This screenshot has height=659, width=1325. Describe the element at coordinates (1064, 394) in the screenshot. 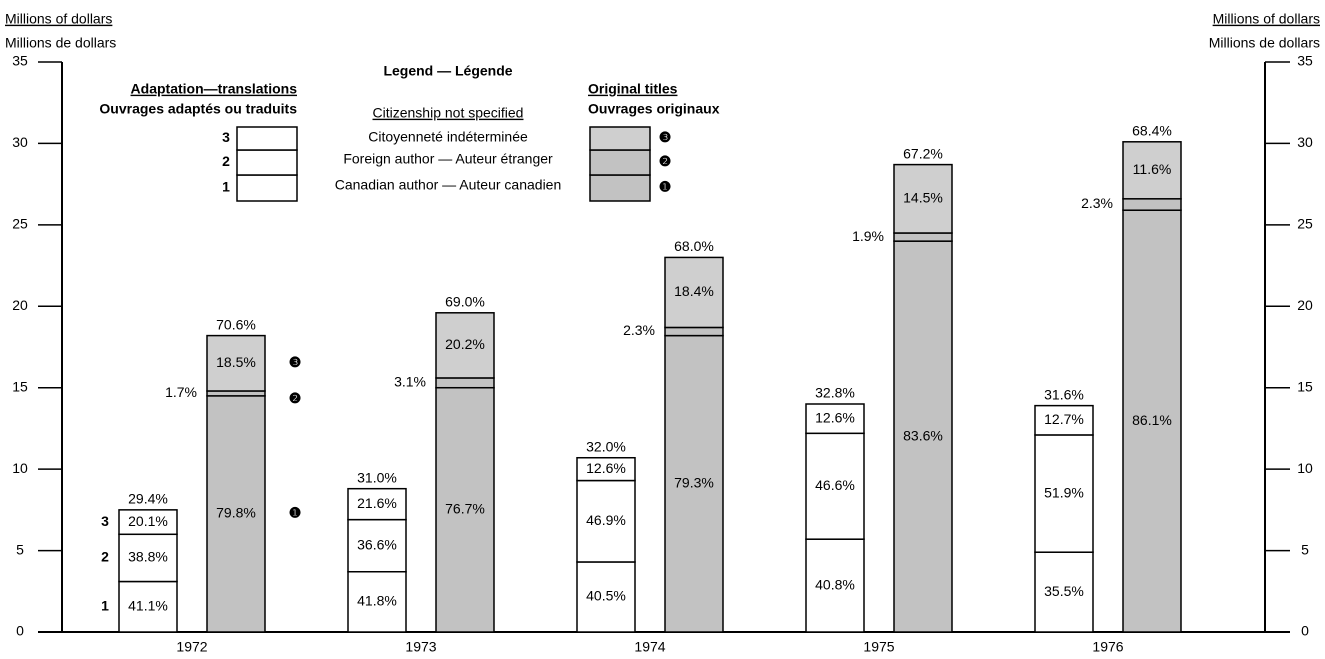

I see `total-label: 31.6%` at that location.